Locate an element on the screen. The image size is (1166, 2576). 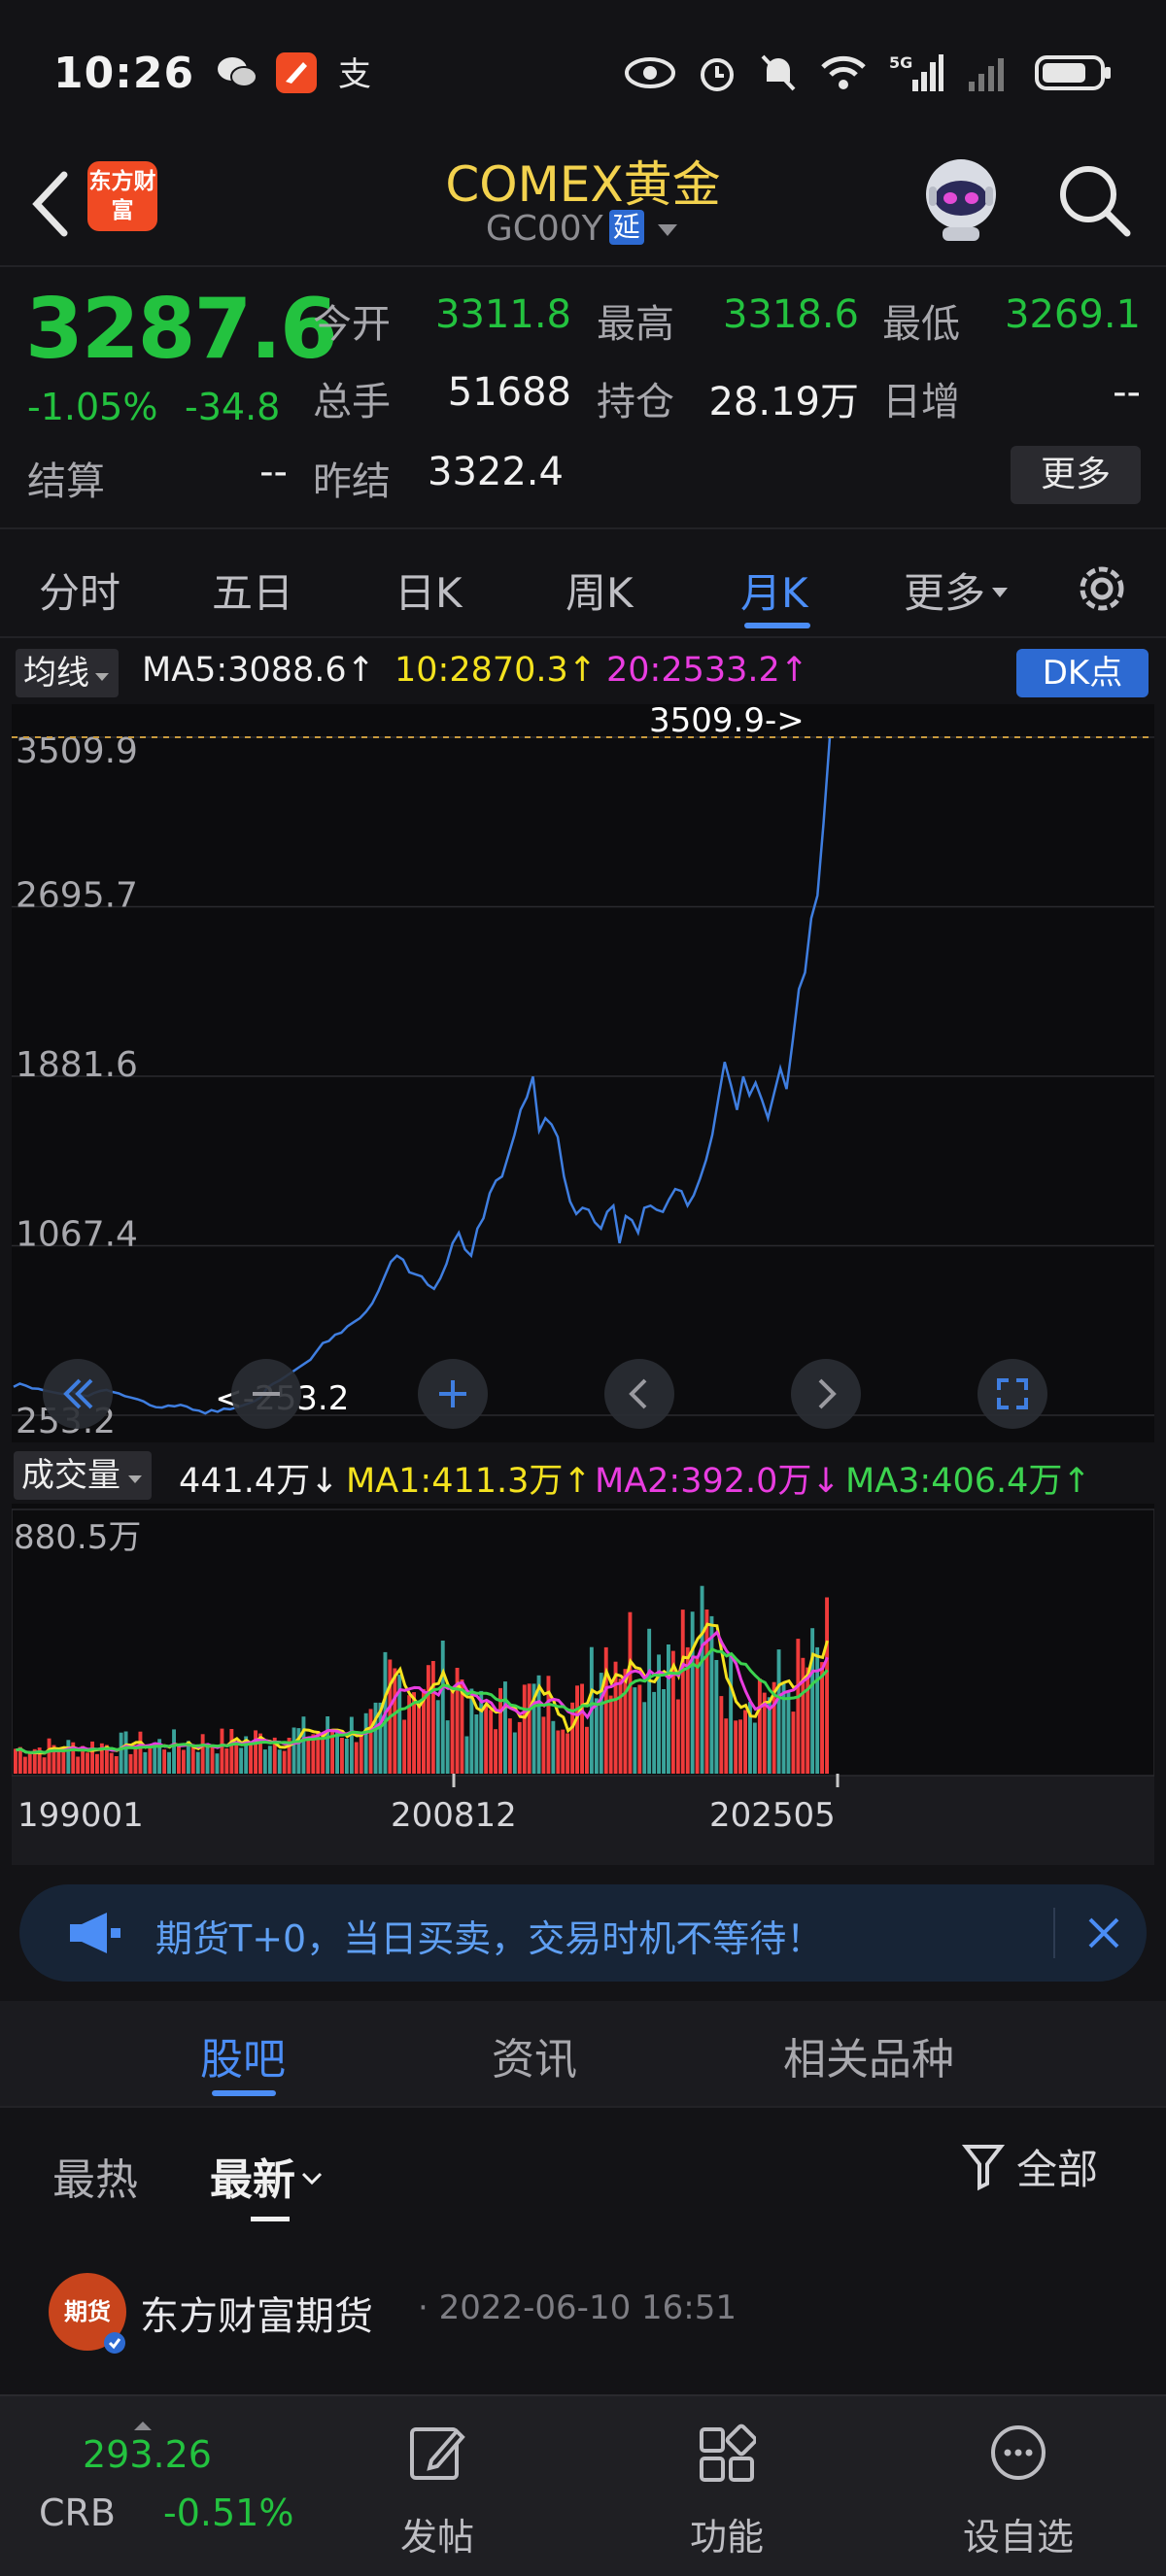
avatar: 期货 is located at coordinates (87, 2312).